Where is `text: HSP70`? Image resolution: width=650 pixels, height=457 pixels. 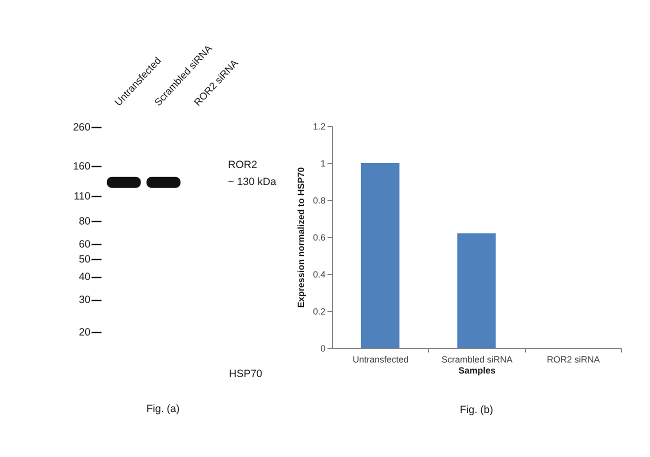
text: HSP70 is located at coordinates (245, 374).